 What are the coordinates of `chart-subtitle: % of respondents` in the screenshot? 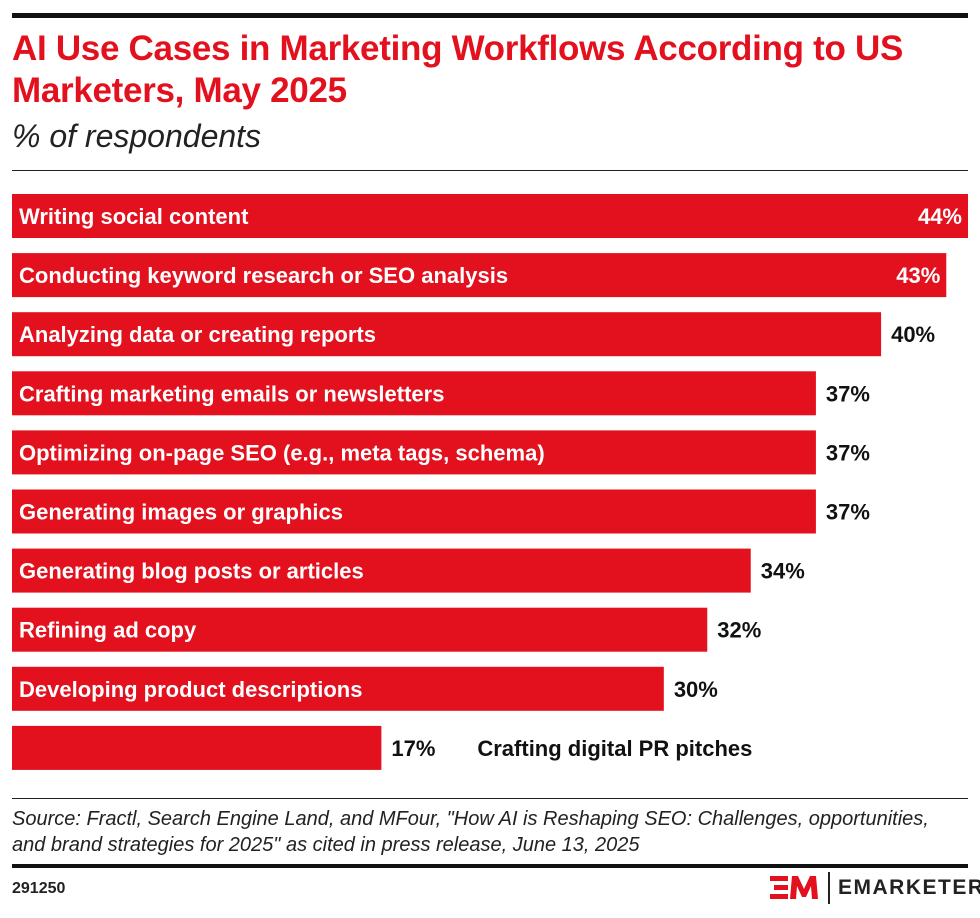 It's located at (137, 136).